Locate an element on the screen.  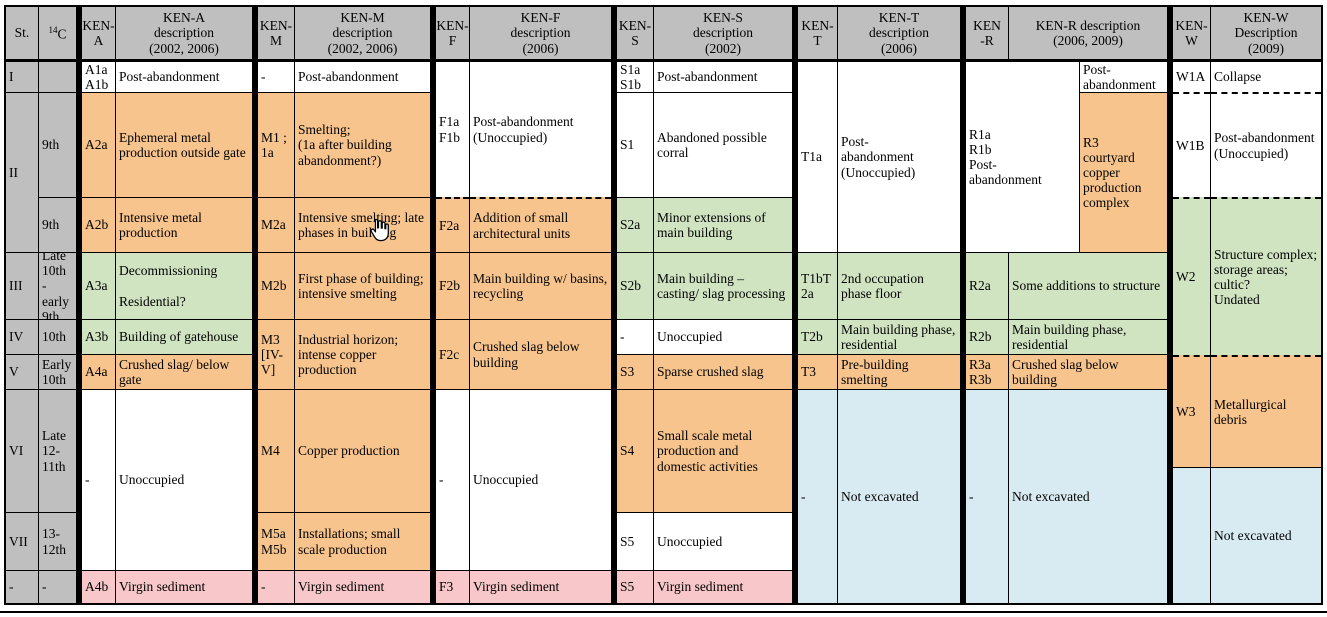
ken-t-desc-1: Post- abandonment (Unoccupied) is located at coordinates (899, 157).